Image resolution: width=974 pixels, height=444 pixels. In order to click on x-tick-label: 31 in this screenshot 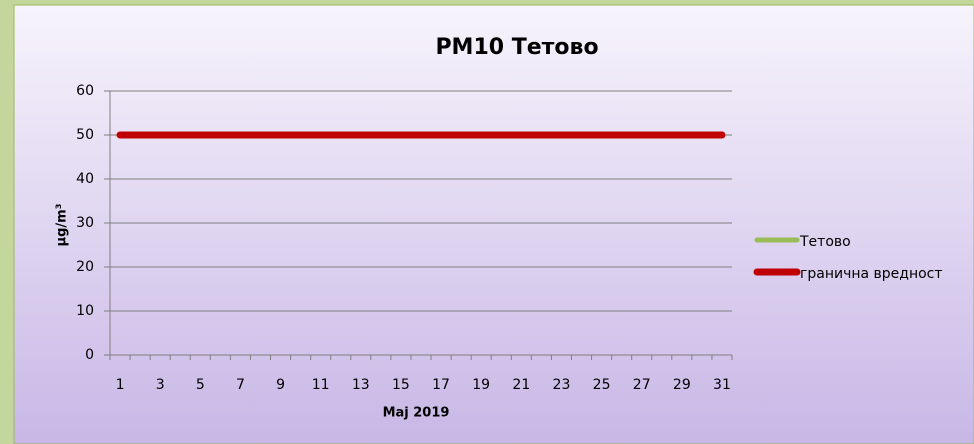, I will do `click(722, 385)`.